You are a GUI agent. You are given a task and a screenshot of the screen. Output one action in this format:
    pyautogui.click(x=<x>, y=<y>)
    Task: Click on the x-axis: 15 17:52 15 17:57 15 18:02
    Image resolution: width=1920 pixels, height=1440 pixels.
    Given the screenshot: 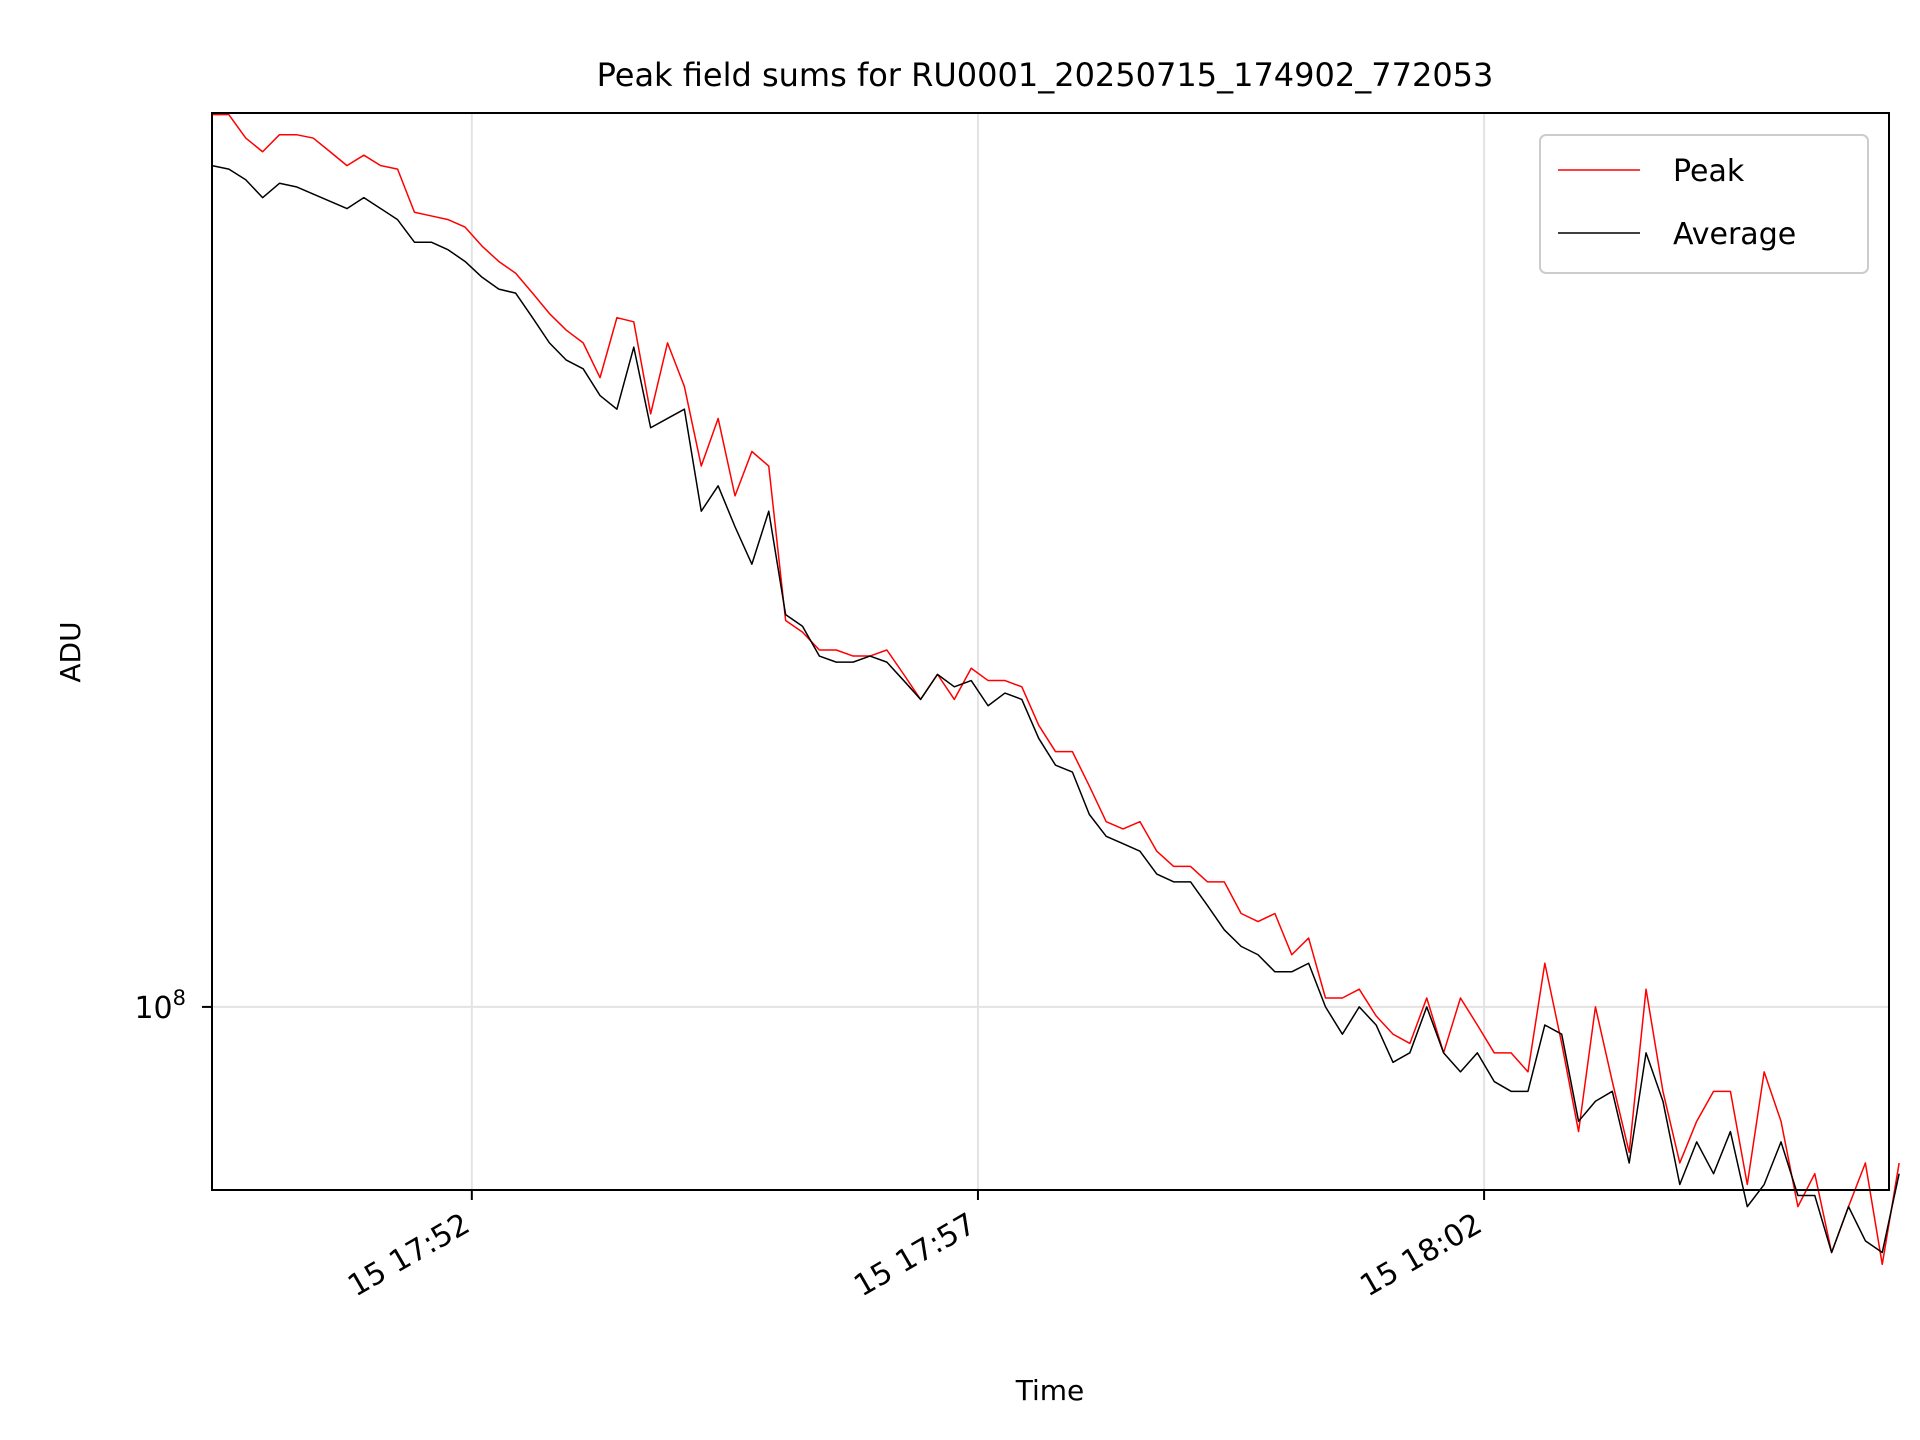 What is the action you would take?
    pyautogui.click(x=915, y=1247)
    